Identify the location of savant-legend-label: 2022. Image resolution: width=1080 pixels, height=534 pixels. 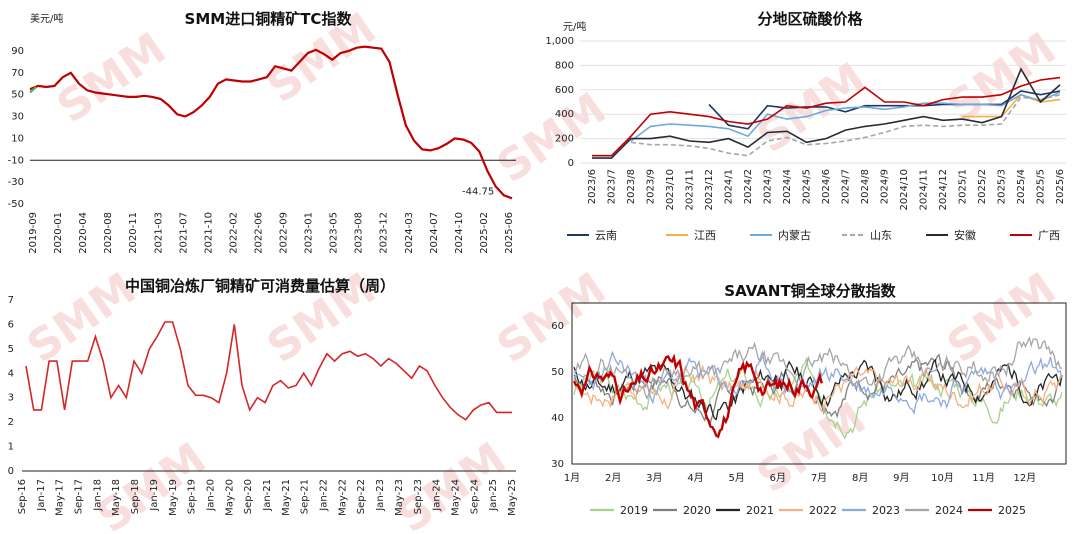
(823, 510).